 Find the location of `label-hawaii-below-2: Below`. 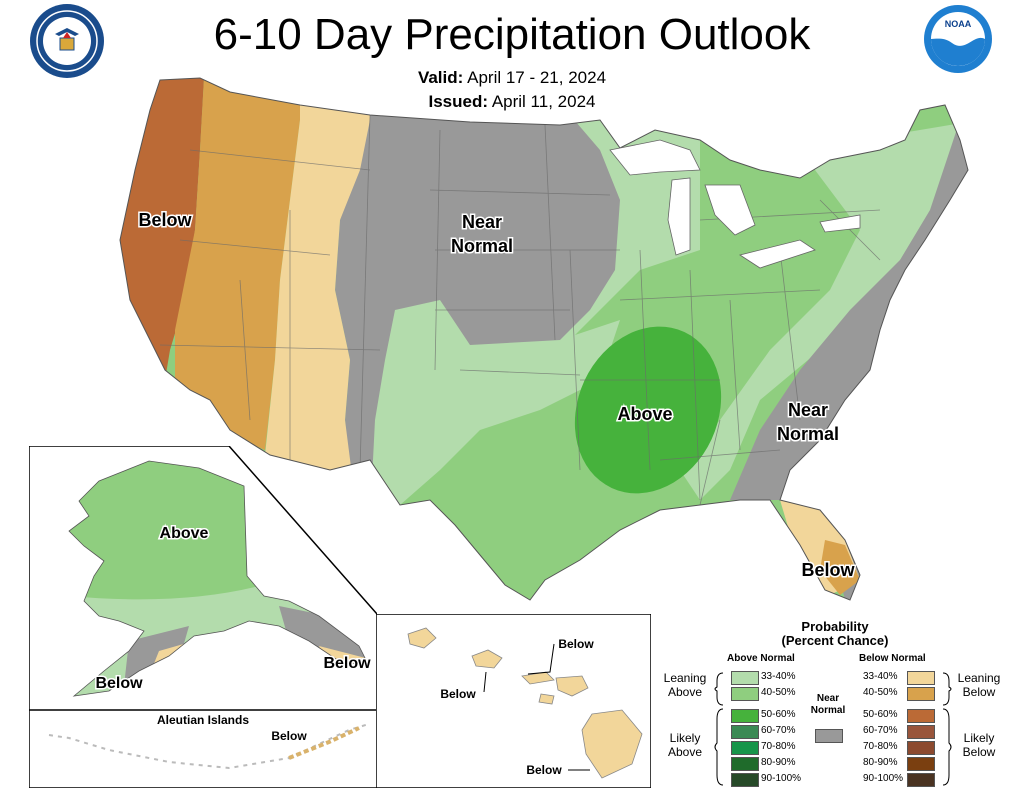

label-hawaii-below-2: Below is located at coordinates (458, 694).